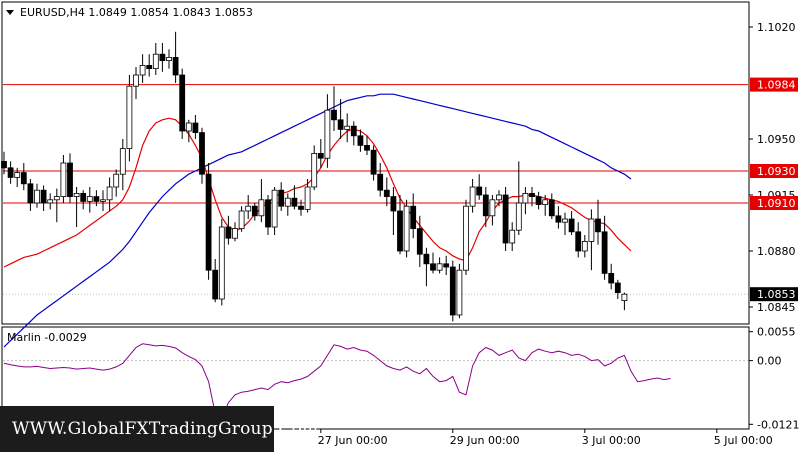  Describe the element at coordinates (47, 337) in the screenshot. I see `indicator-label: Marlin -0.0029` at that location.